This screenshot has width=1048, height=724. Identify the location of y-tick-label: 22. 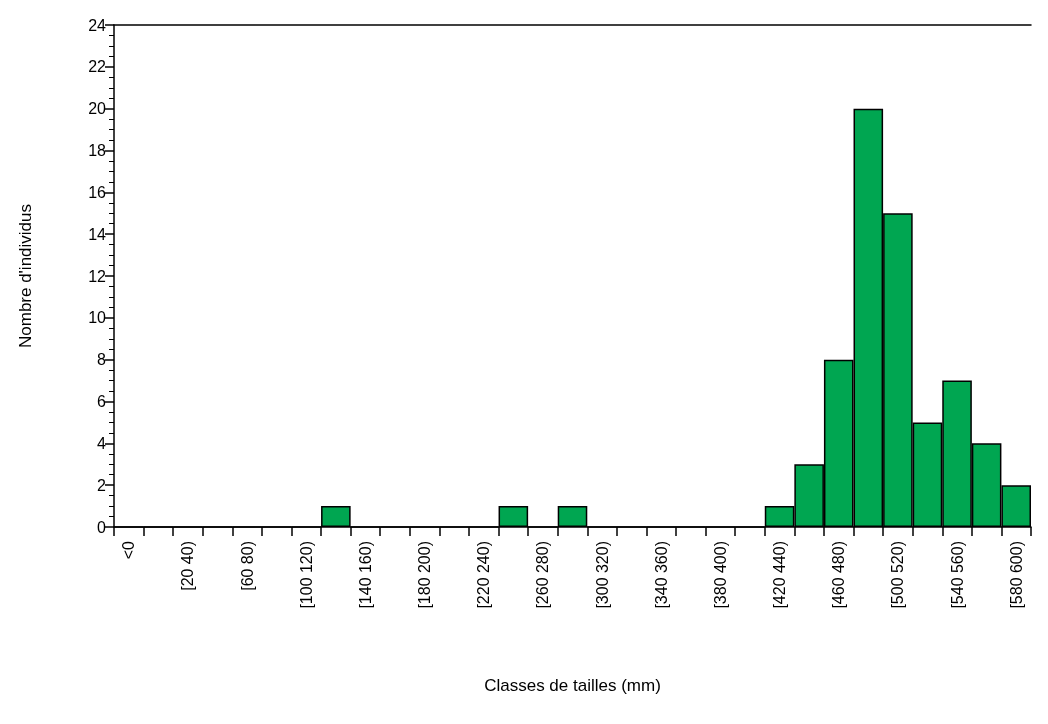
(97, 67).